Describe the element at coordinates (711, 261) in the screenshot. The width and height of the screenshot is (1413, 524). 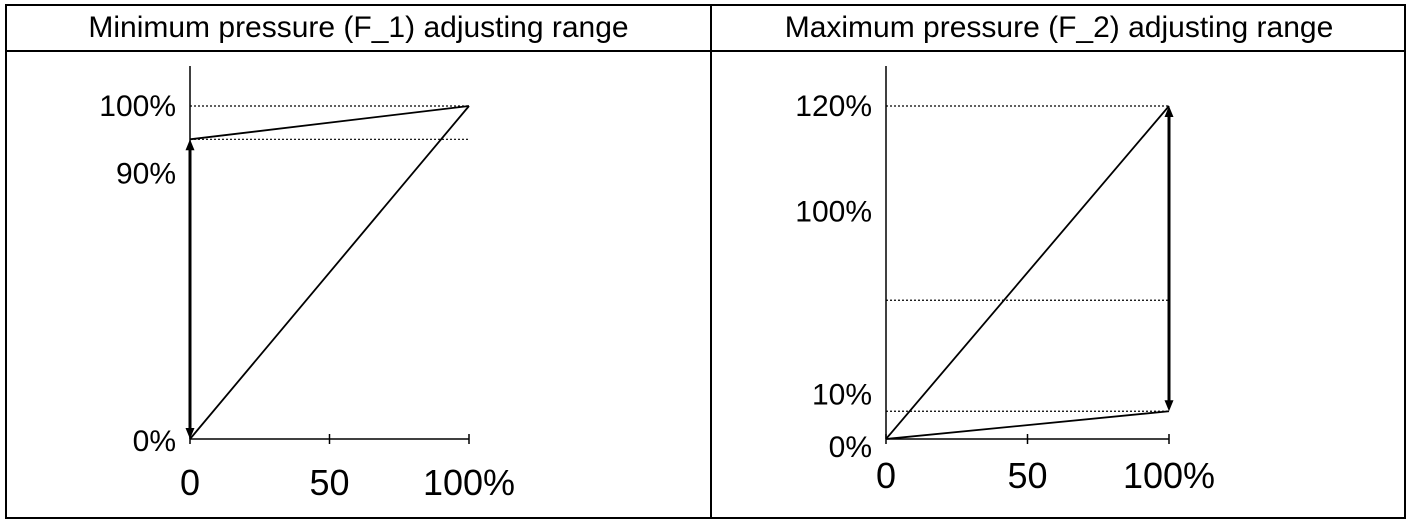
I see `panel-divider` at that location.